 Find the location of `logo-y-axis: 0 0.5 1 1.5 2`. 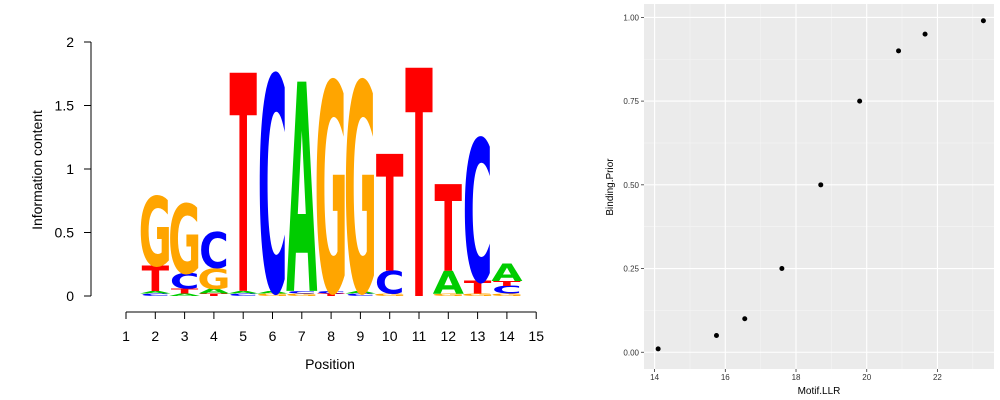

logo-y-axis: 0 0.5 1 1.5 2 is located at coordinates (73, 169).